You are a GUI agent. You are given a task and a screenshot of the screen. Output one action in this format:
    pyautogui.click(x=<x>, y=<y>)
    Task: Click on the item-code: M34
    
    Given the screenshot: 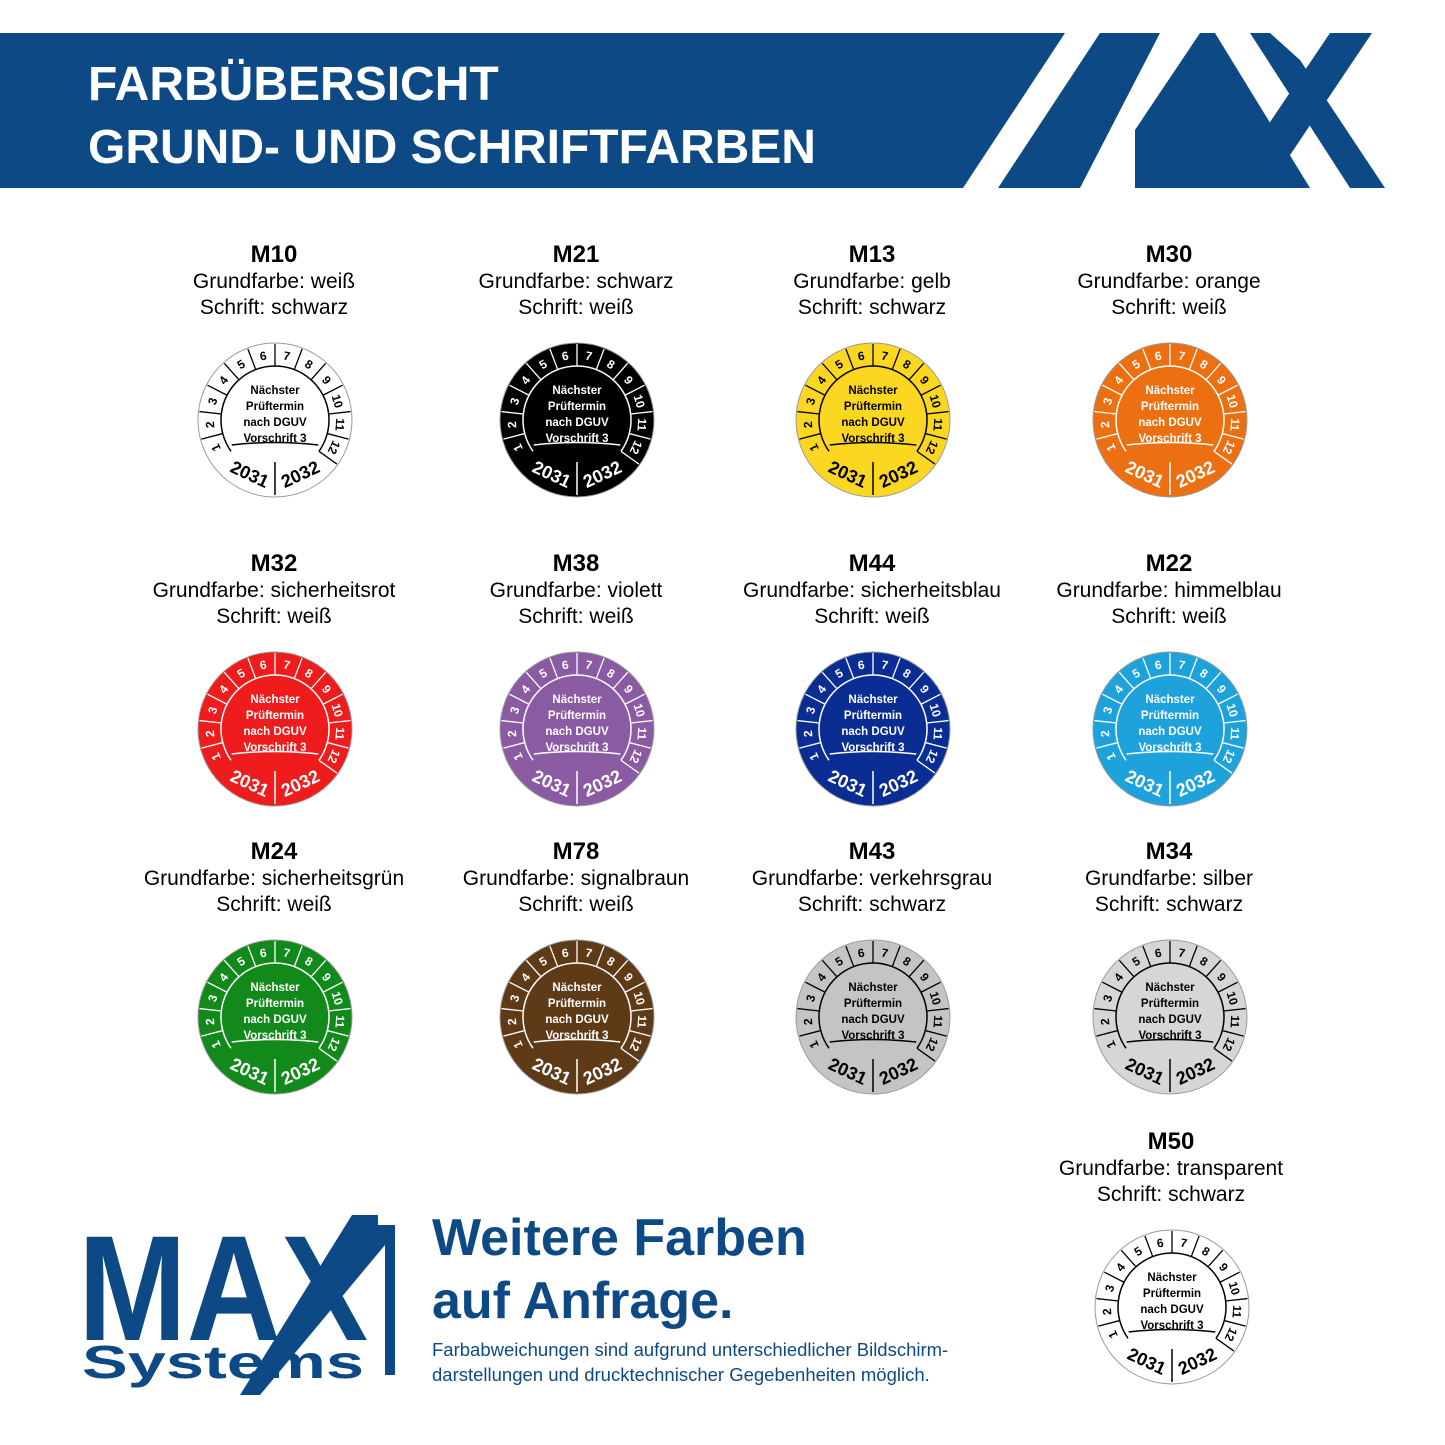 What is the action you would take?
    pyautogui.click(x=1169, y=851)
    